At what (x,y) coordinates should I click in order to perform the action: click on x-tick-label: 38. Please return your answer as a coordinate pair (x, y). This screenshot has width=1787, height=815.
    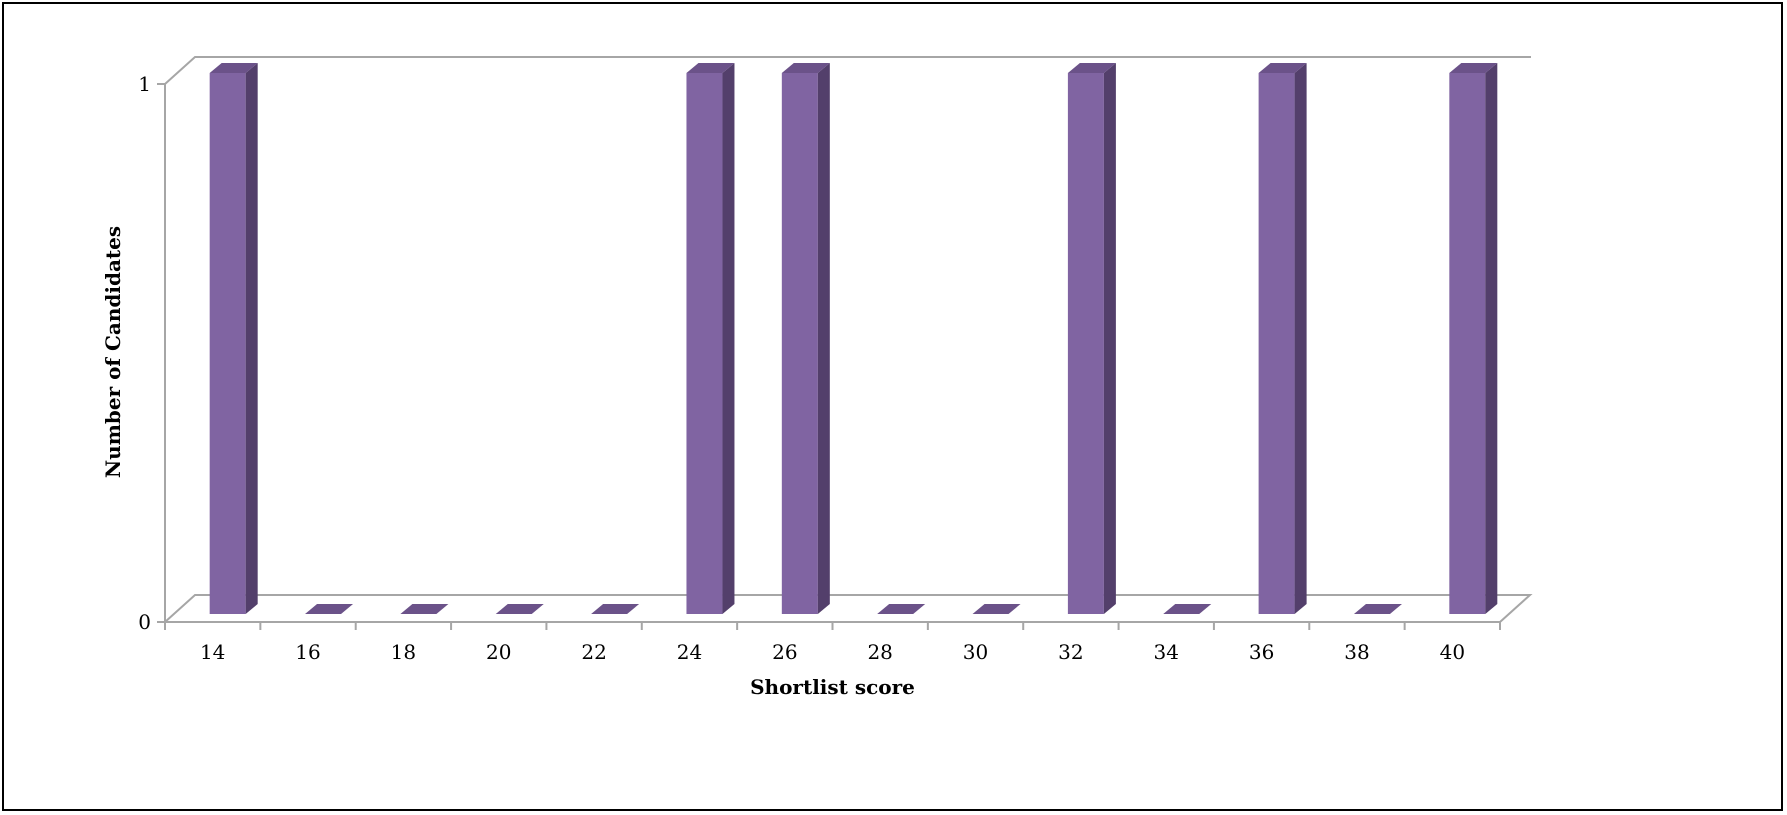
    Looking at the image, I should click on (1356, 652).